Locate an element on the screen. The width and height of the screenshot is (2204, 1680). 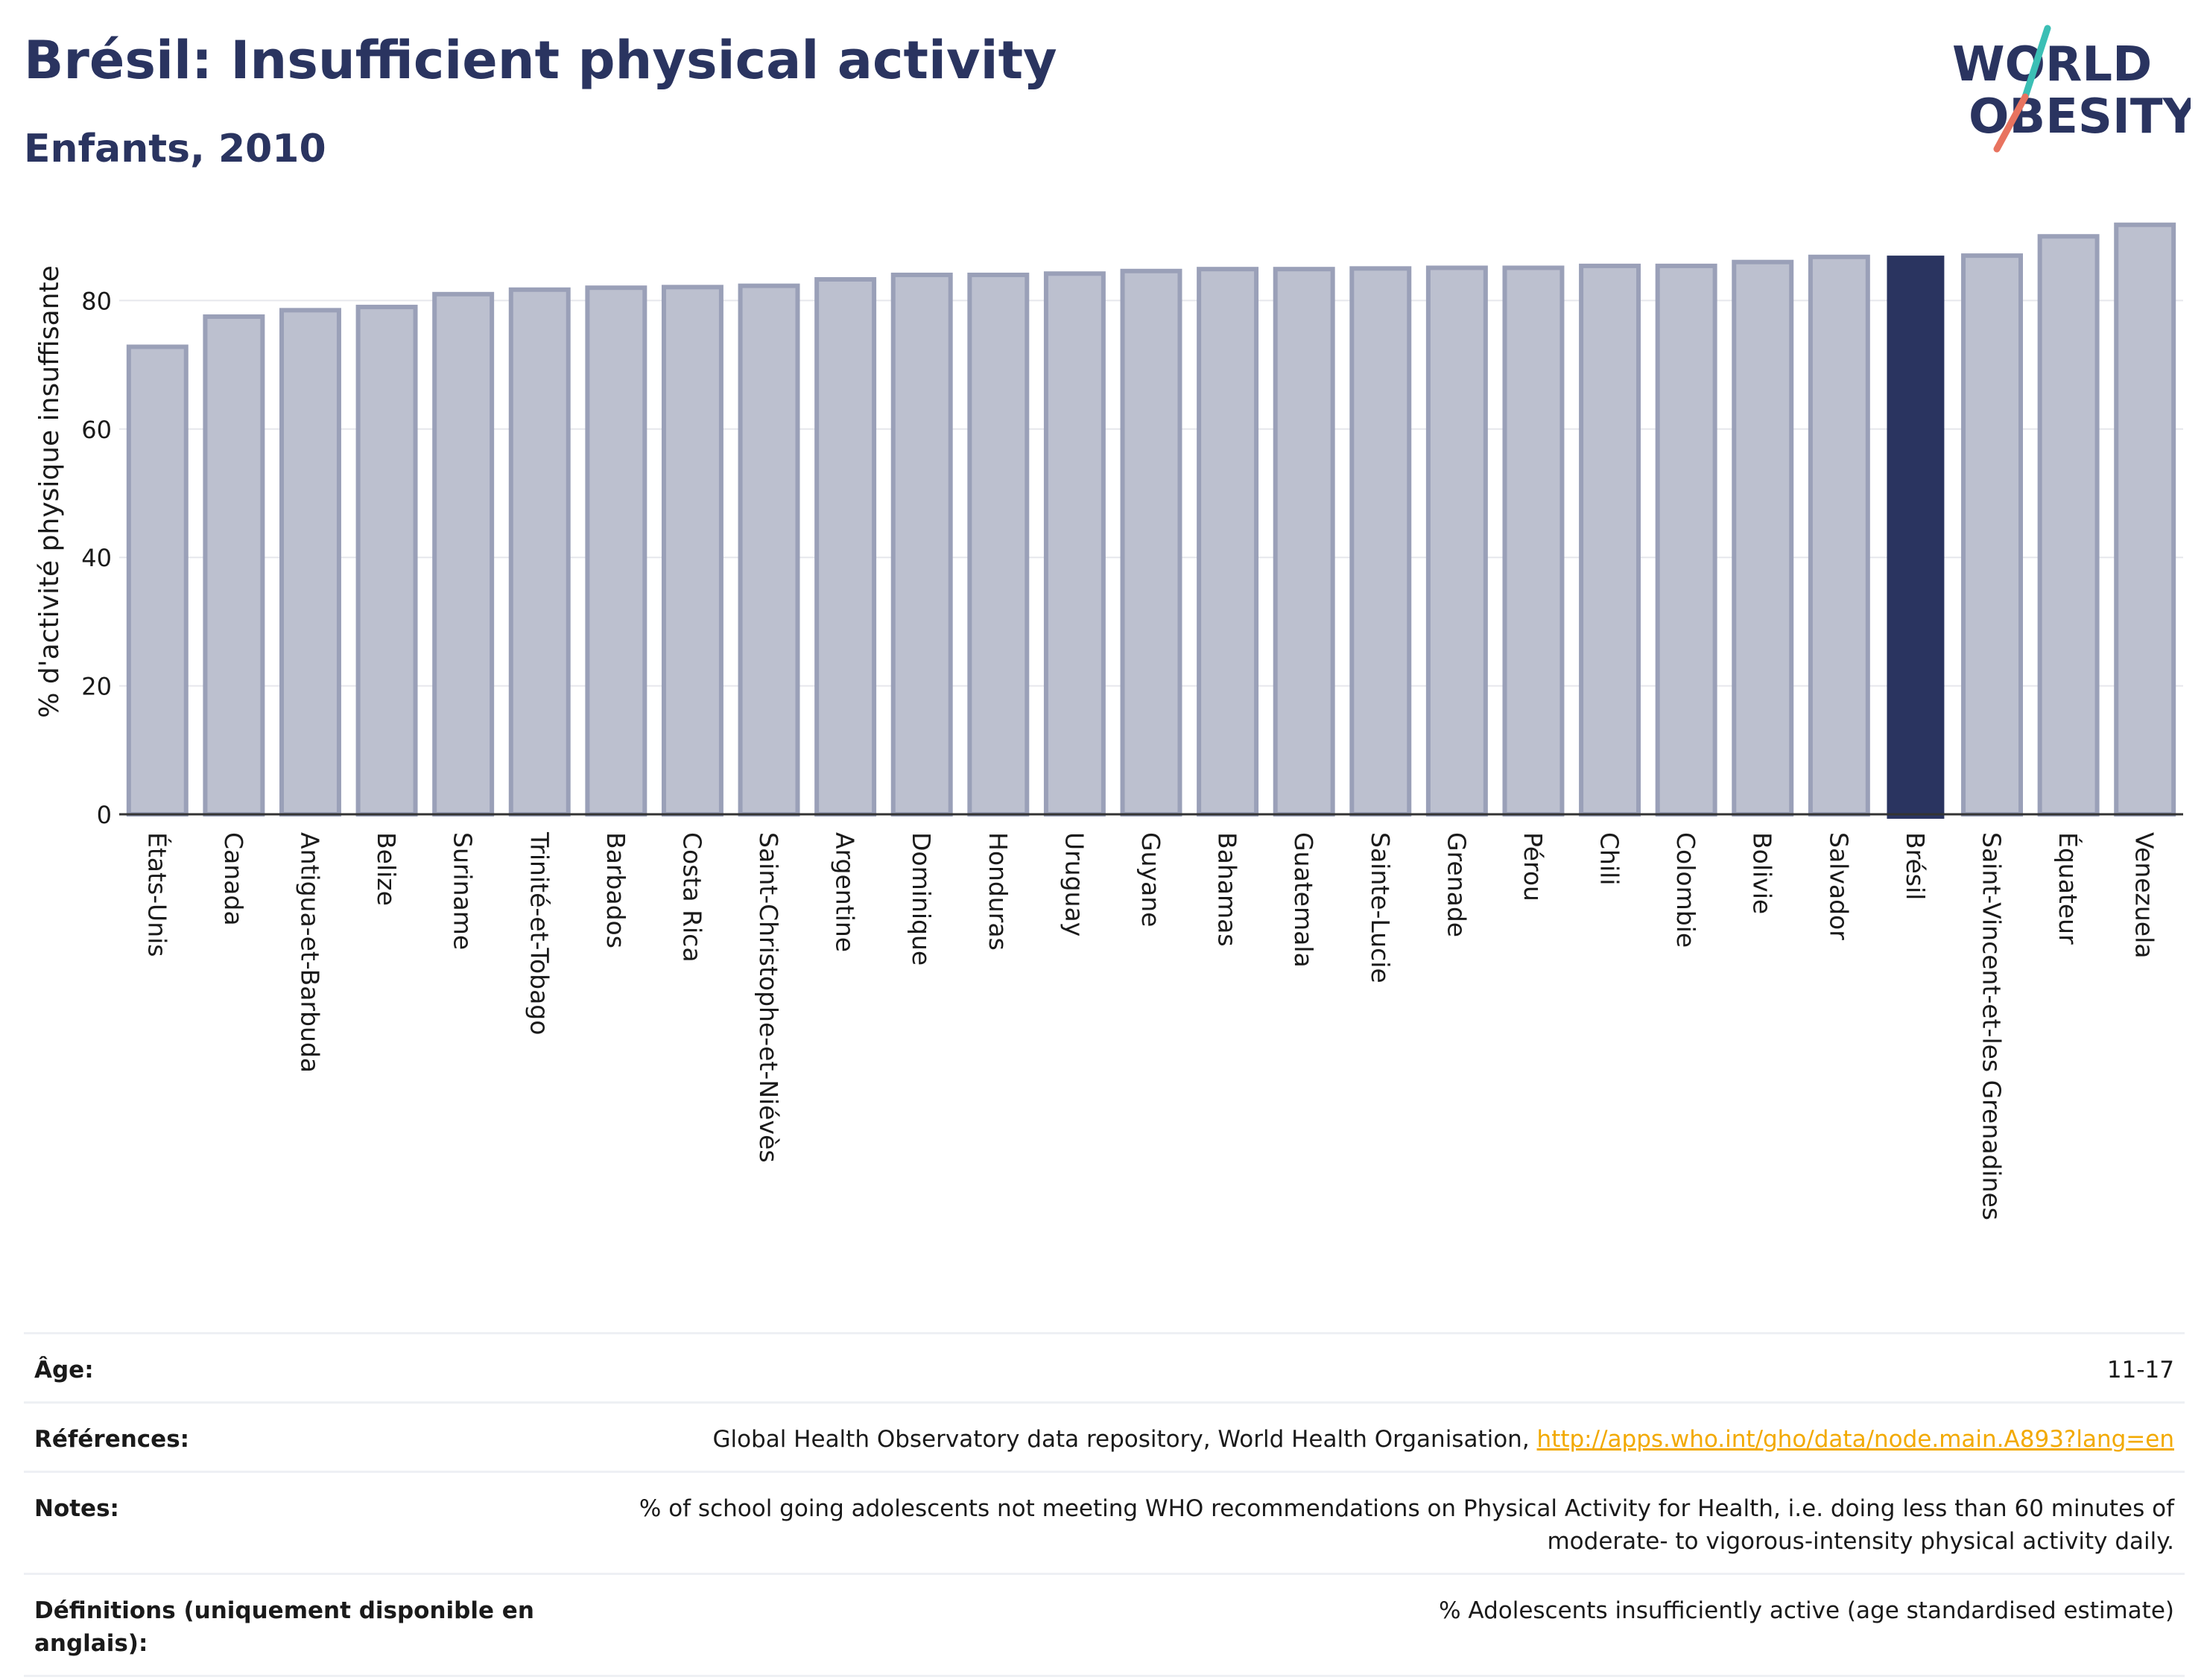
x-tick-label: Honduras is located at coordinates (998, 891).